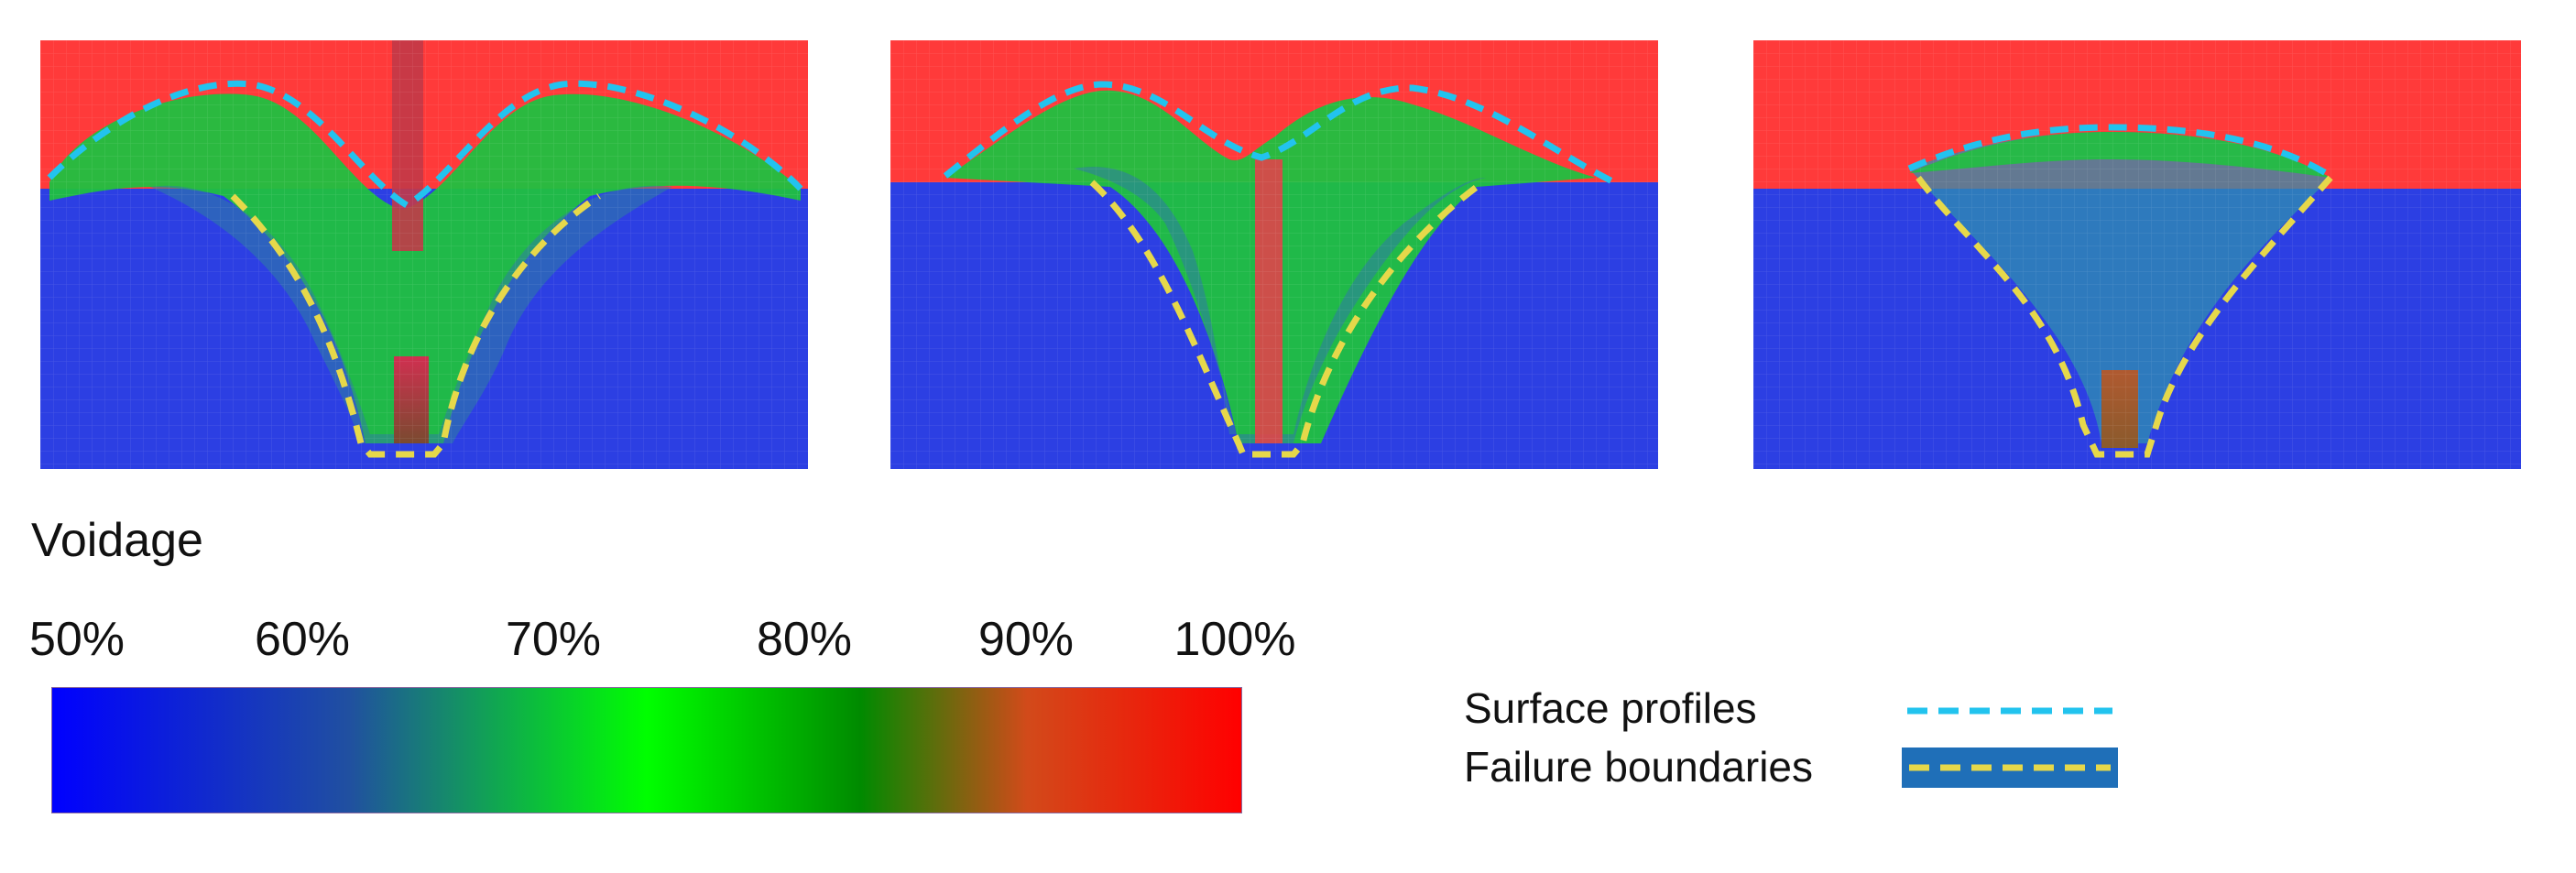 This screenshot has height=873, width=2576. Describe the element at coordinates (2010, 768) in the screenshot. I see `failure-boundaries-swatch` at that location.